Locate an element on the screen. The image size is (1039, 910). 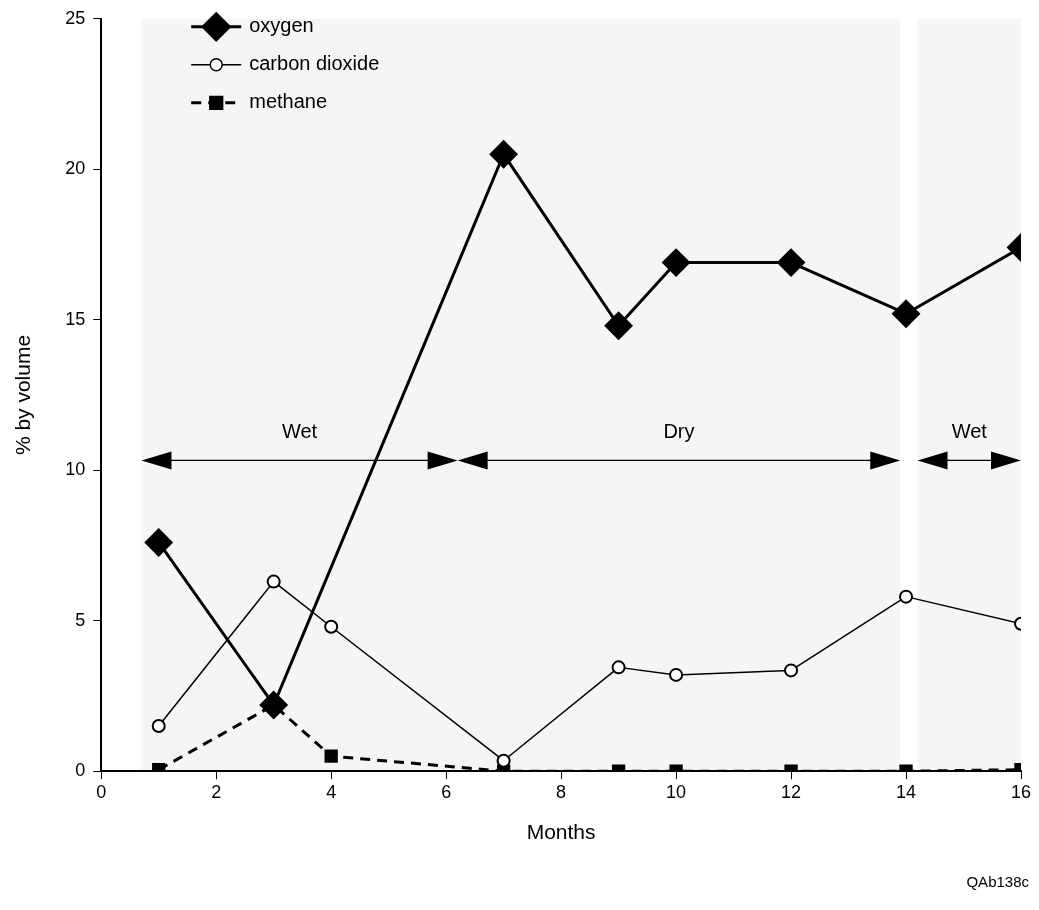
y-tick-label: 5 is located at coordinates (80, 619).